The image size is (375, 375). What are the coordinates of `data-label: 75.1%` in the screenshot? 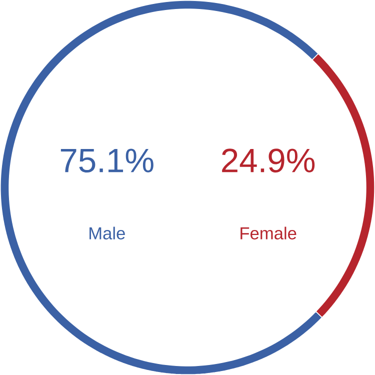 It's located at (107, 160).